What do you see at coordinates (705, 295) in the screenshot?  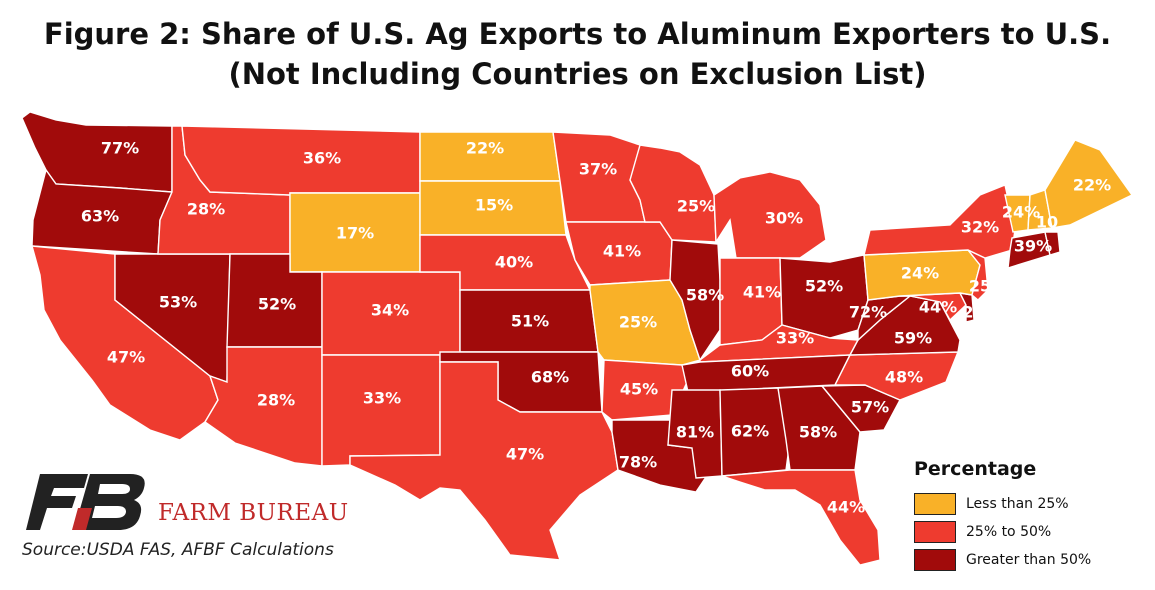 I see `state-label-il: 58%` at bounding box center [705, 295].